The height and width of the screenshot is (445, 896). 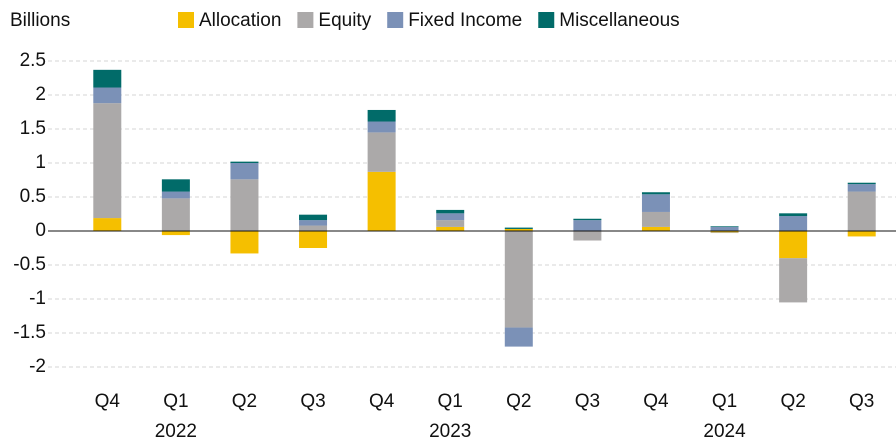 I want to click on x-group-label: 2023, so click(x=450, y=431).